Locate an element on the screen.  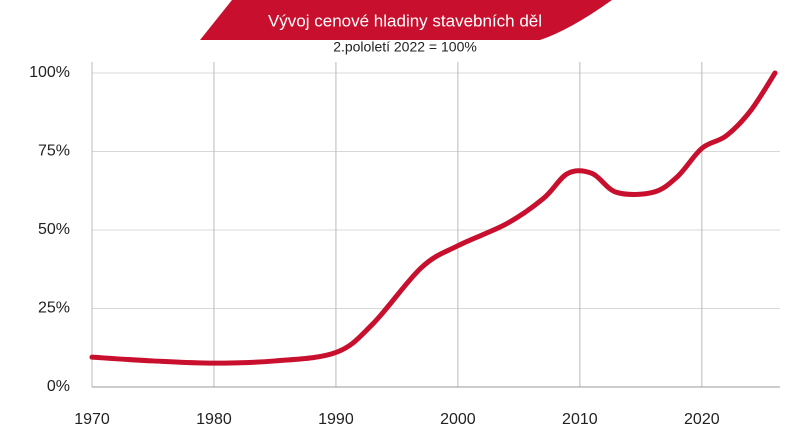
title-banner is located at coordinates (406, 20).